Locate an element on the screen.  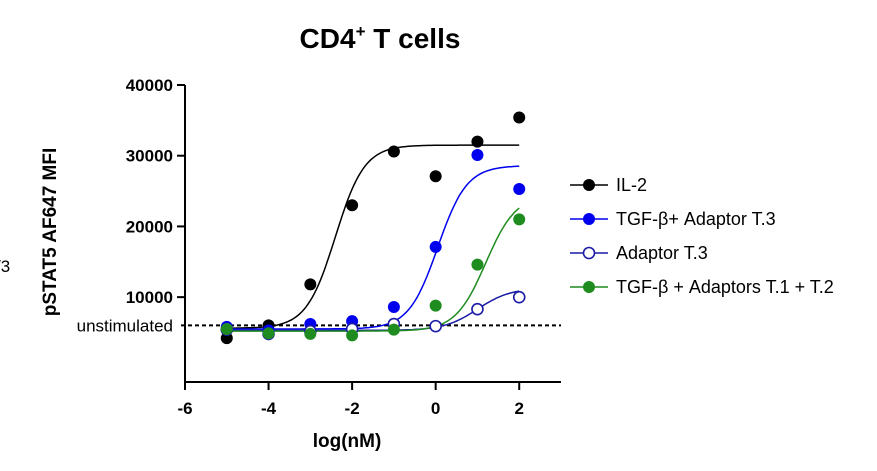
legend-label: TGF-β+ Adaptor T.3 is located at coordinates (696, 219).